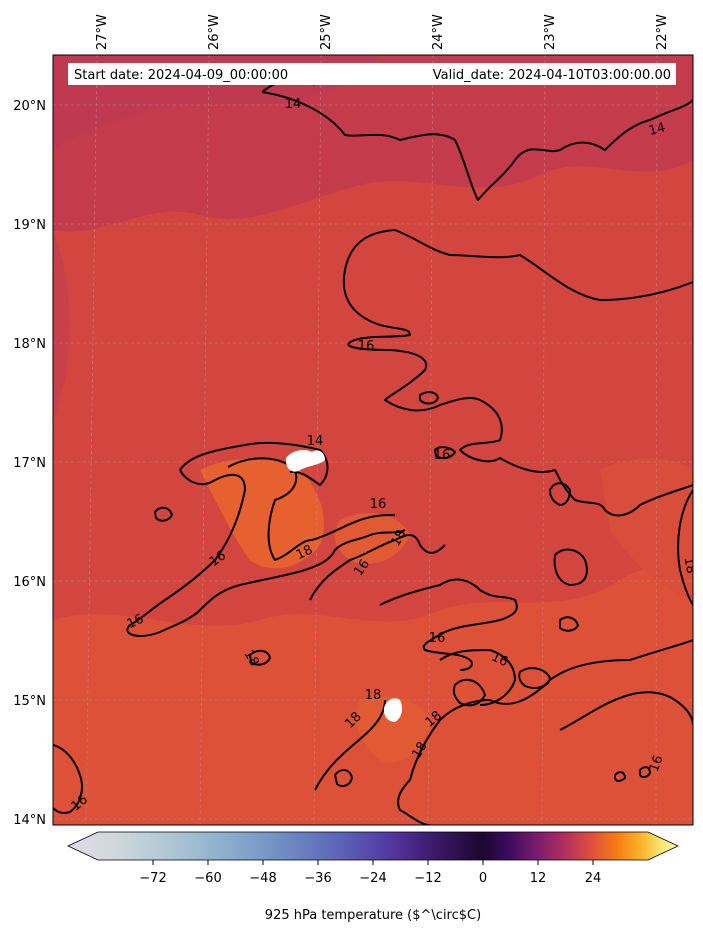  I want to click on colorbar-ticks: −72 −60 −48 −36 −24 −12 0 12 24, so click(370, 873).